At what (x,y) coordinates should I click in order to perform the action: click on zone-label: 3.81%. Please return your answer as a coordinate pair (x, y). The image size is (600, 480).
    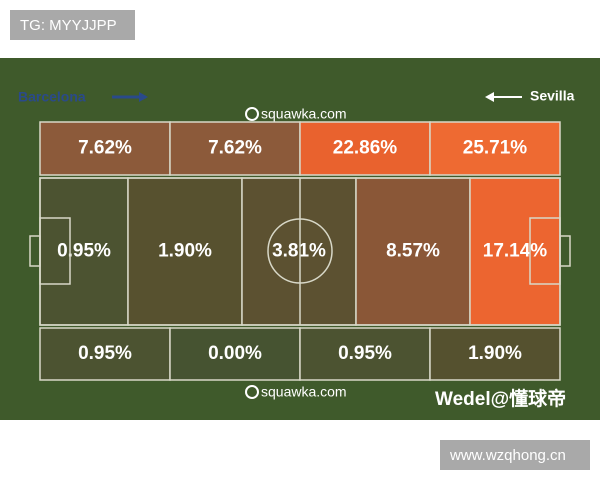
    Looking at the image, I should click on (299, 251).